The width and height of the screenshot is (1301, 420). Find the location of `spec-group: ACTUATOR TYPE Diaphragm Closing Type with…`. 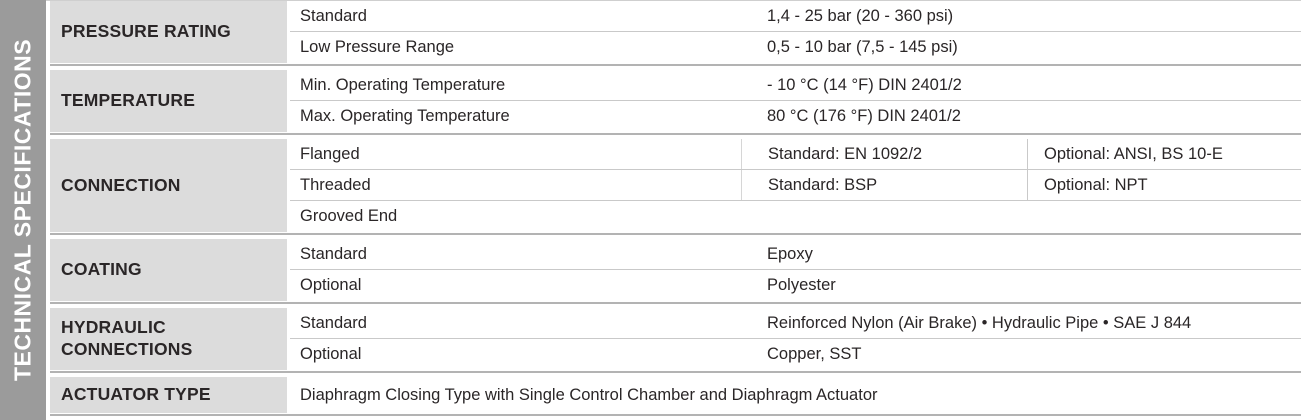

spec-group: ACTUATOR TYPE Diaphragm Closing Type with… is located at coordinates (675, 396).